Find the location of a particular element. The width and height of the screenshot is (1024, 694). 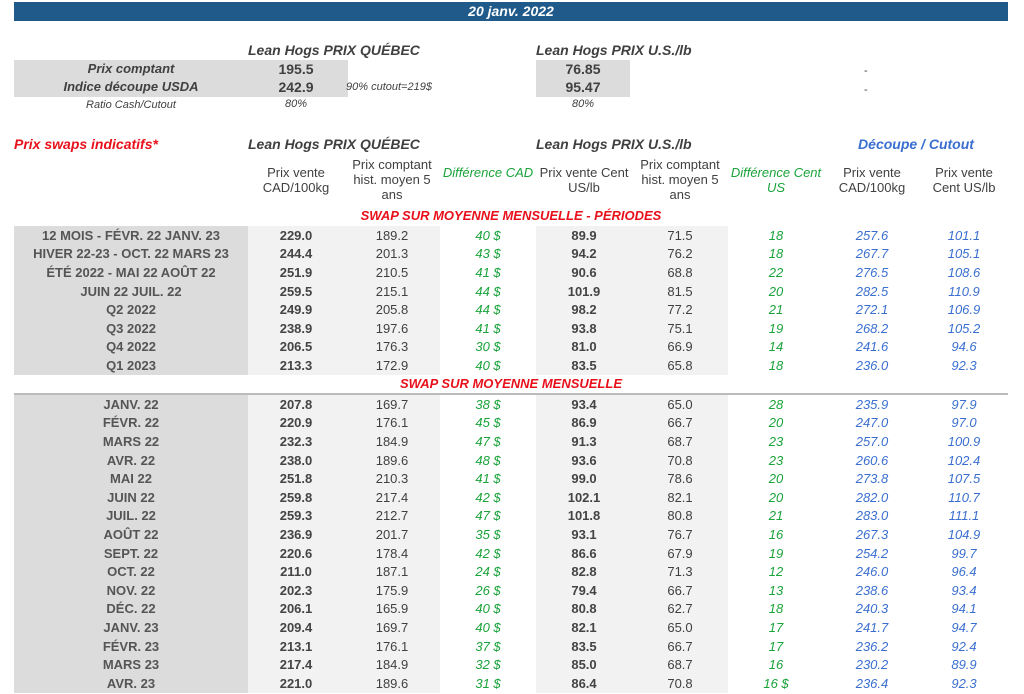

cell-value: 236.9 is located at coordinates (296, 534).